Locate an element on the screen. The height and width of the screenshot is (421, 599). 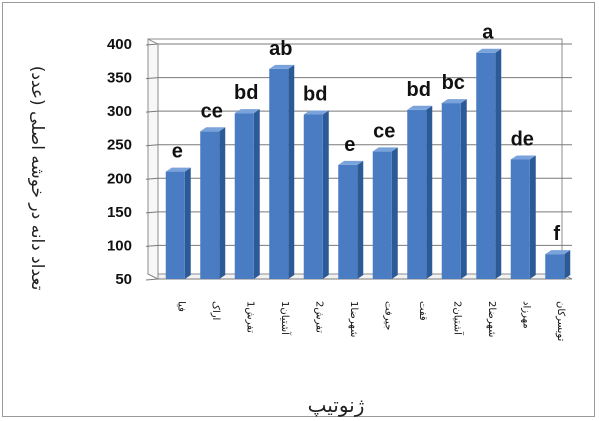
x-tick-label: فیا is located at coordinates (180, 306).